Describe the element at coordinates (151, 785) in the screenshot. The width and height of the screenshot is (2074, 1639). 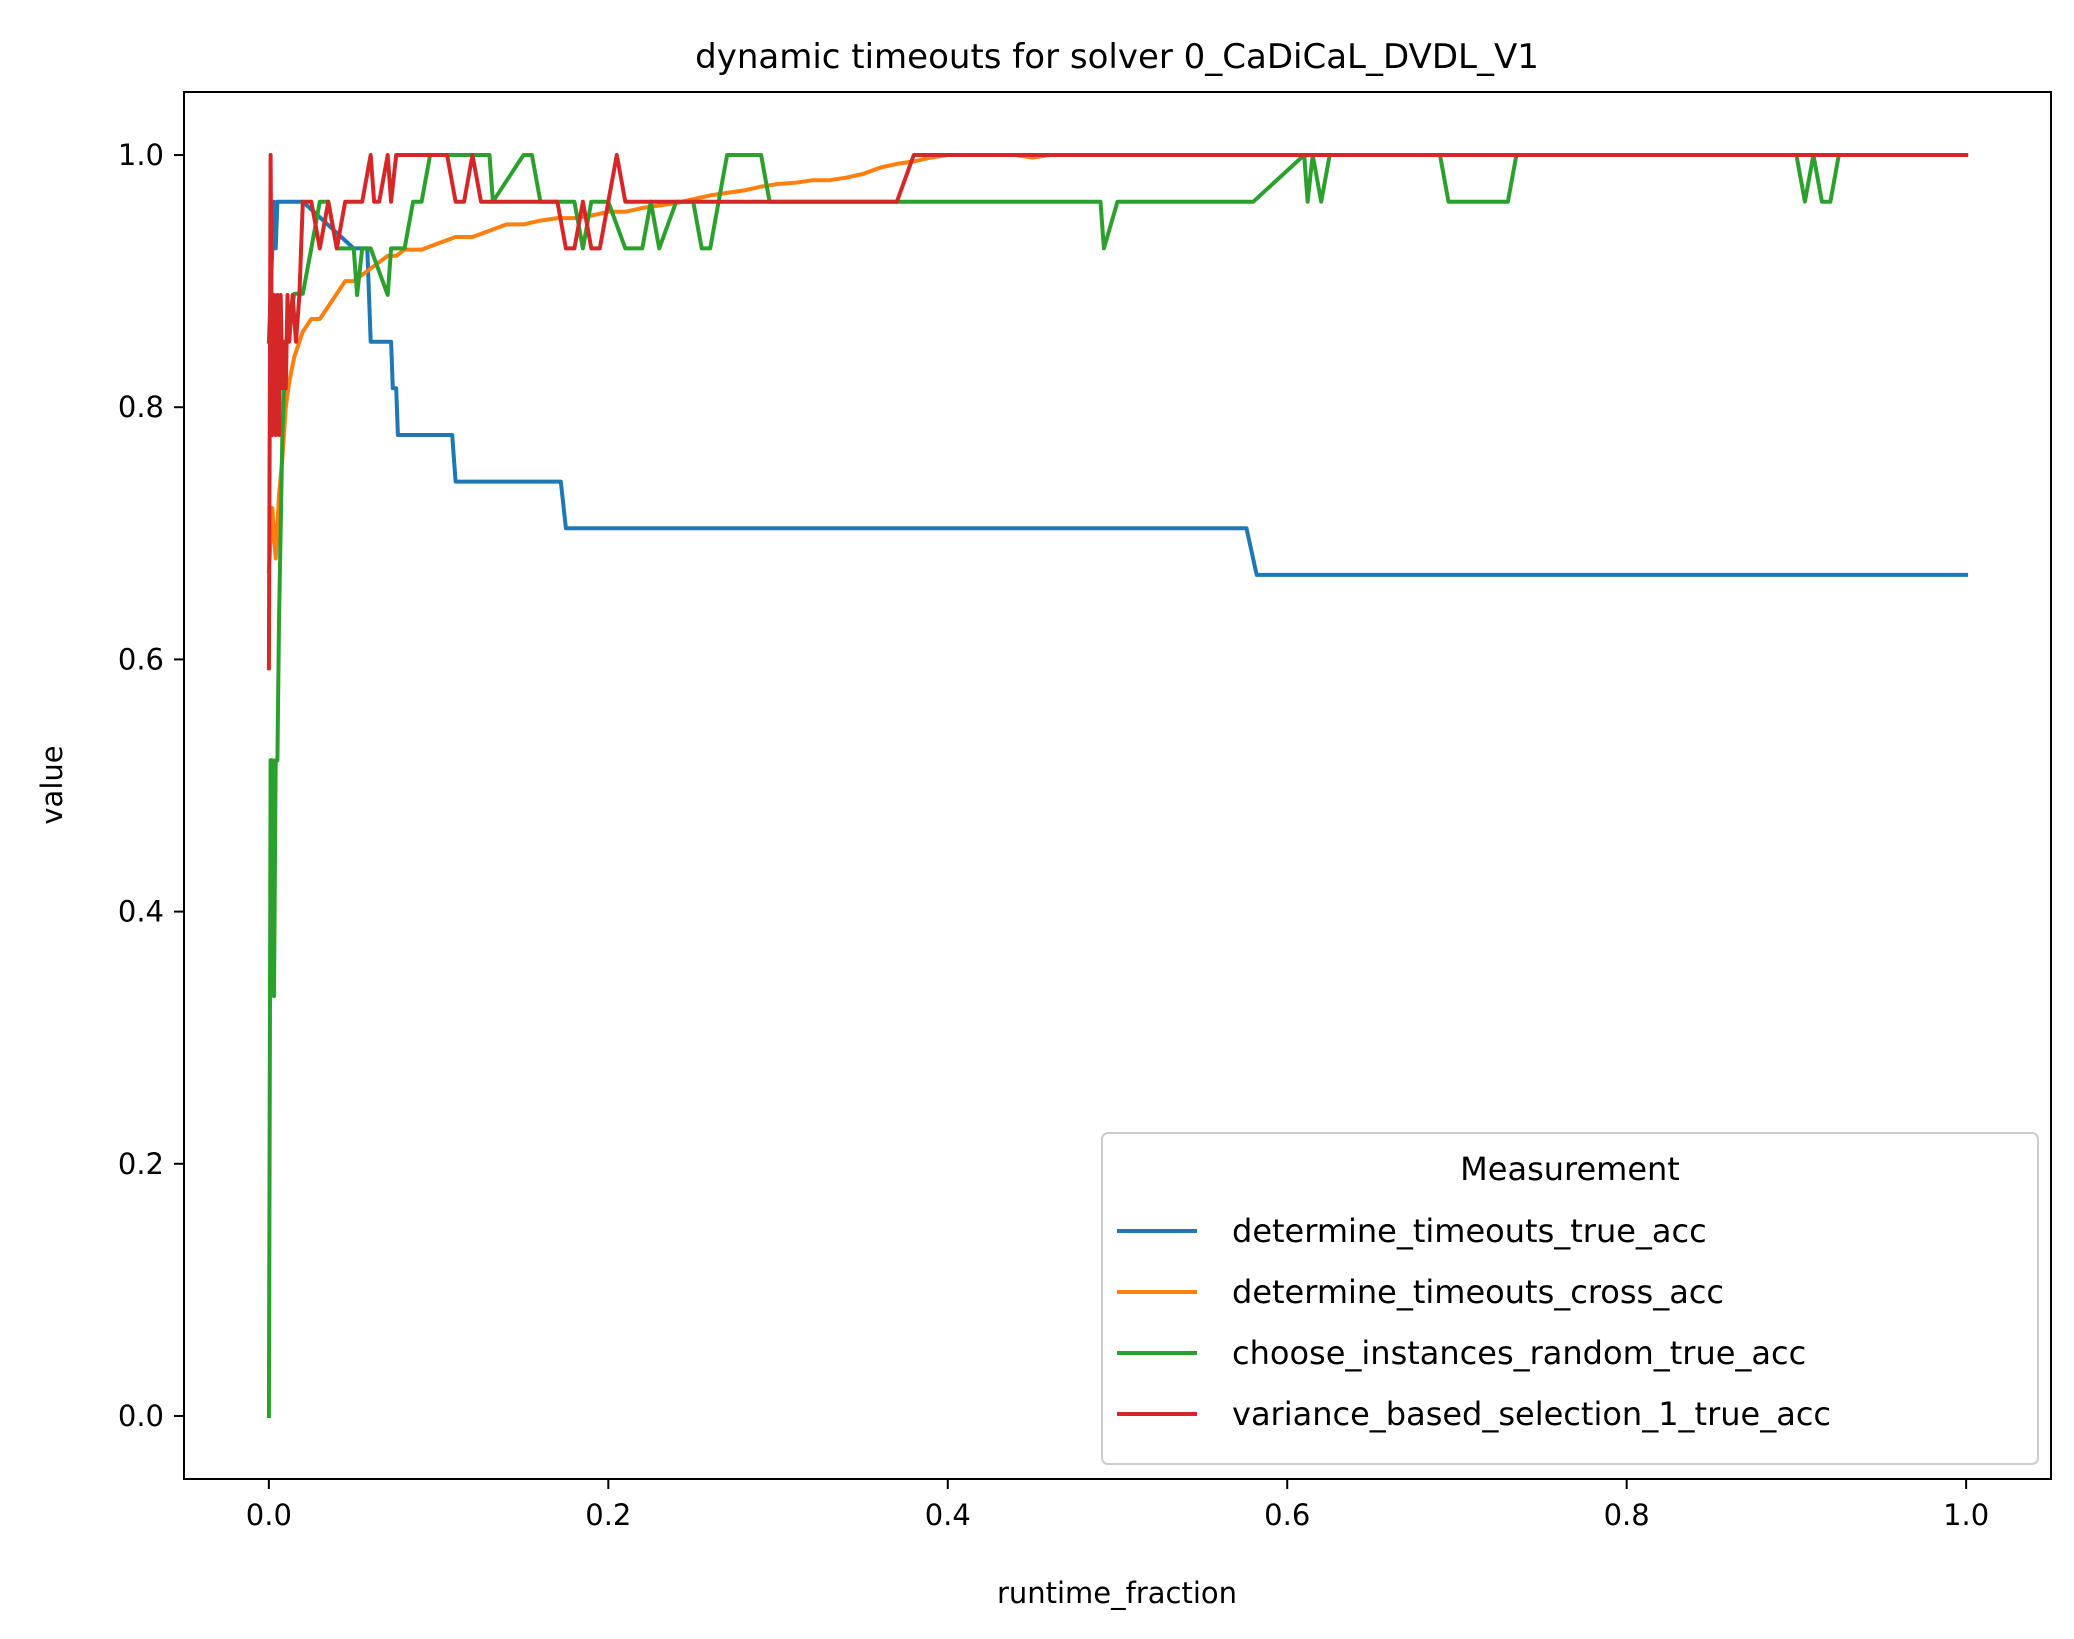
I see `y-axis: 0.0 0.2 0.4 0.6 0.8 1.0` at that location.